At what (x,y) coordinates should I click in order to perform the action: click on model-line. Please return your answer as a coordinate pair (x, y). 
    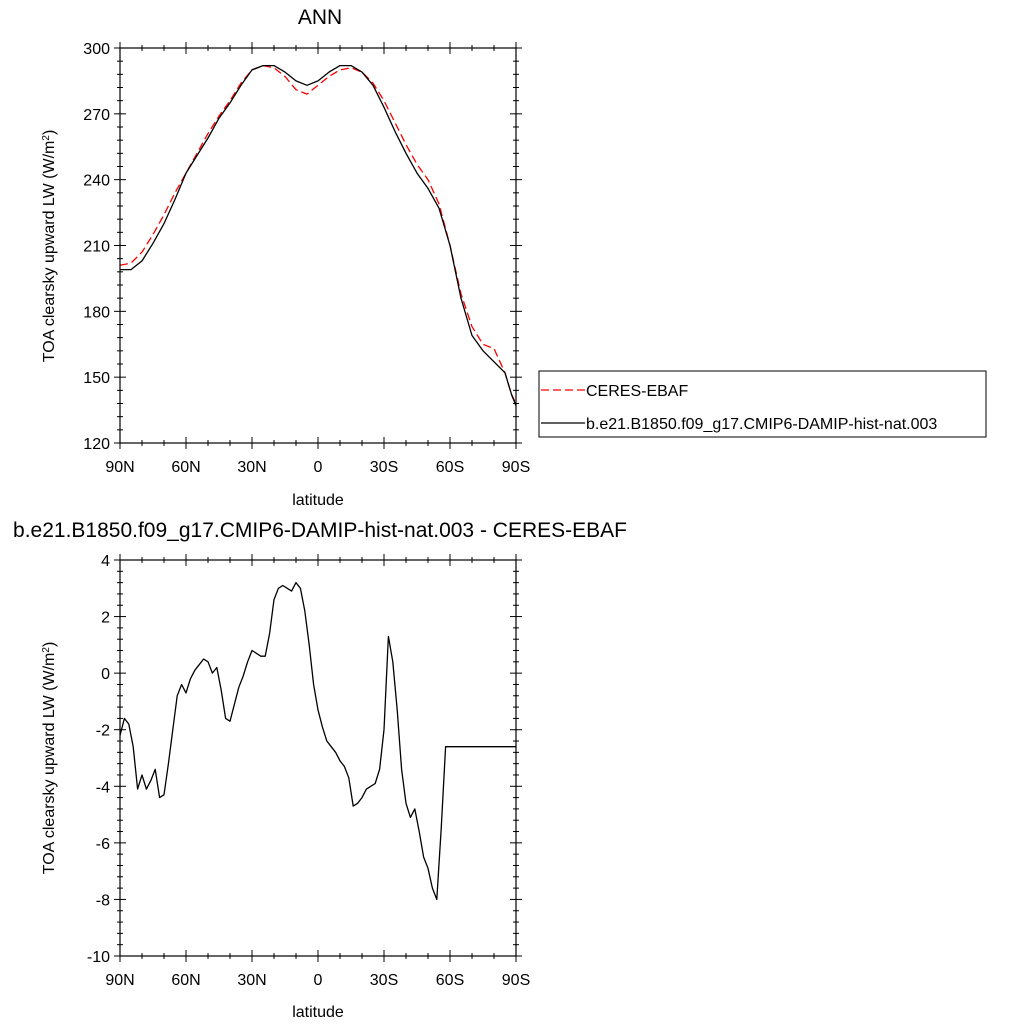
    Looking at the image, I should click on (318, 235).